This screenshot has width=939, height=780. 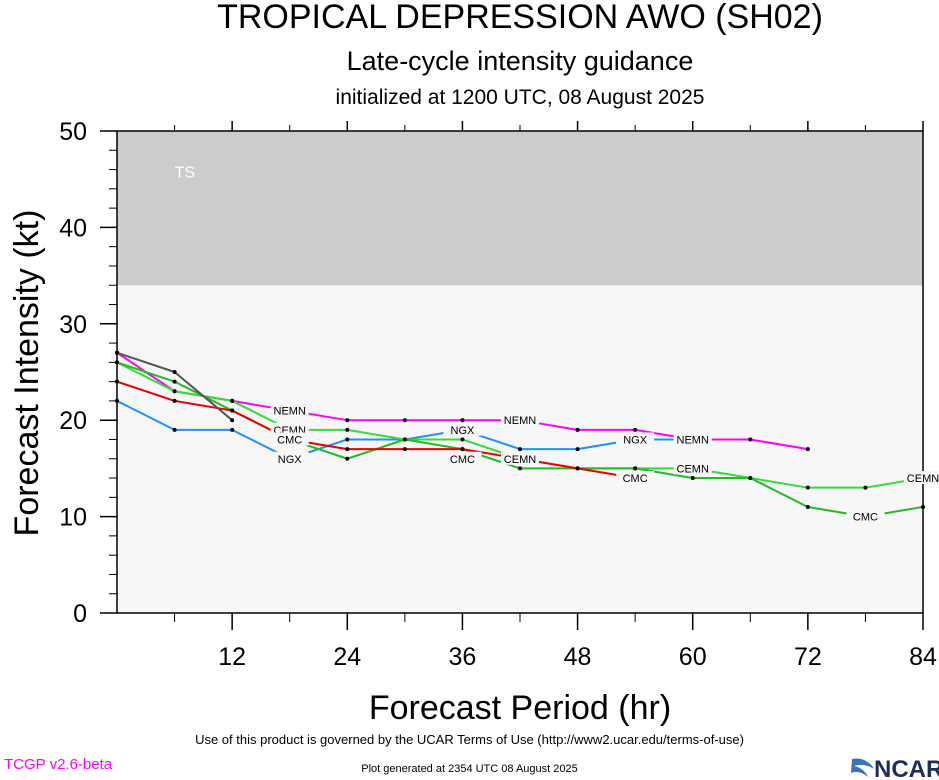 What do you see at coordinates (906, 768) in the screenshot?
I see `ncar-logo-text: NCAR` at bounding box center [906, 768].